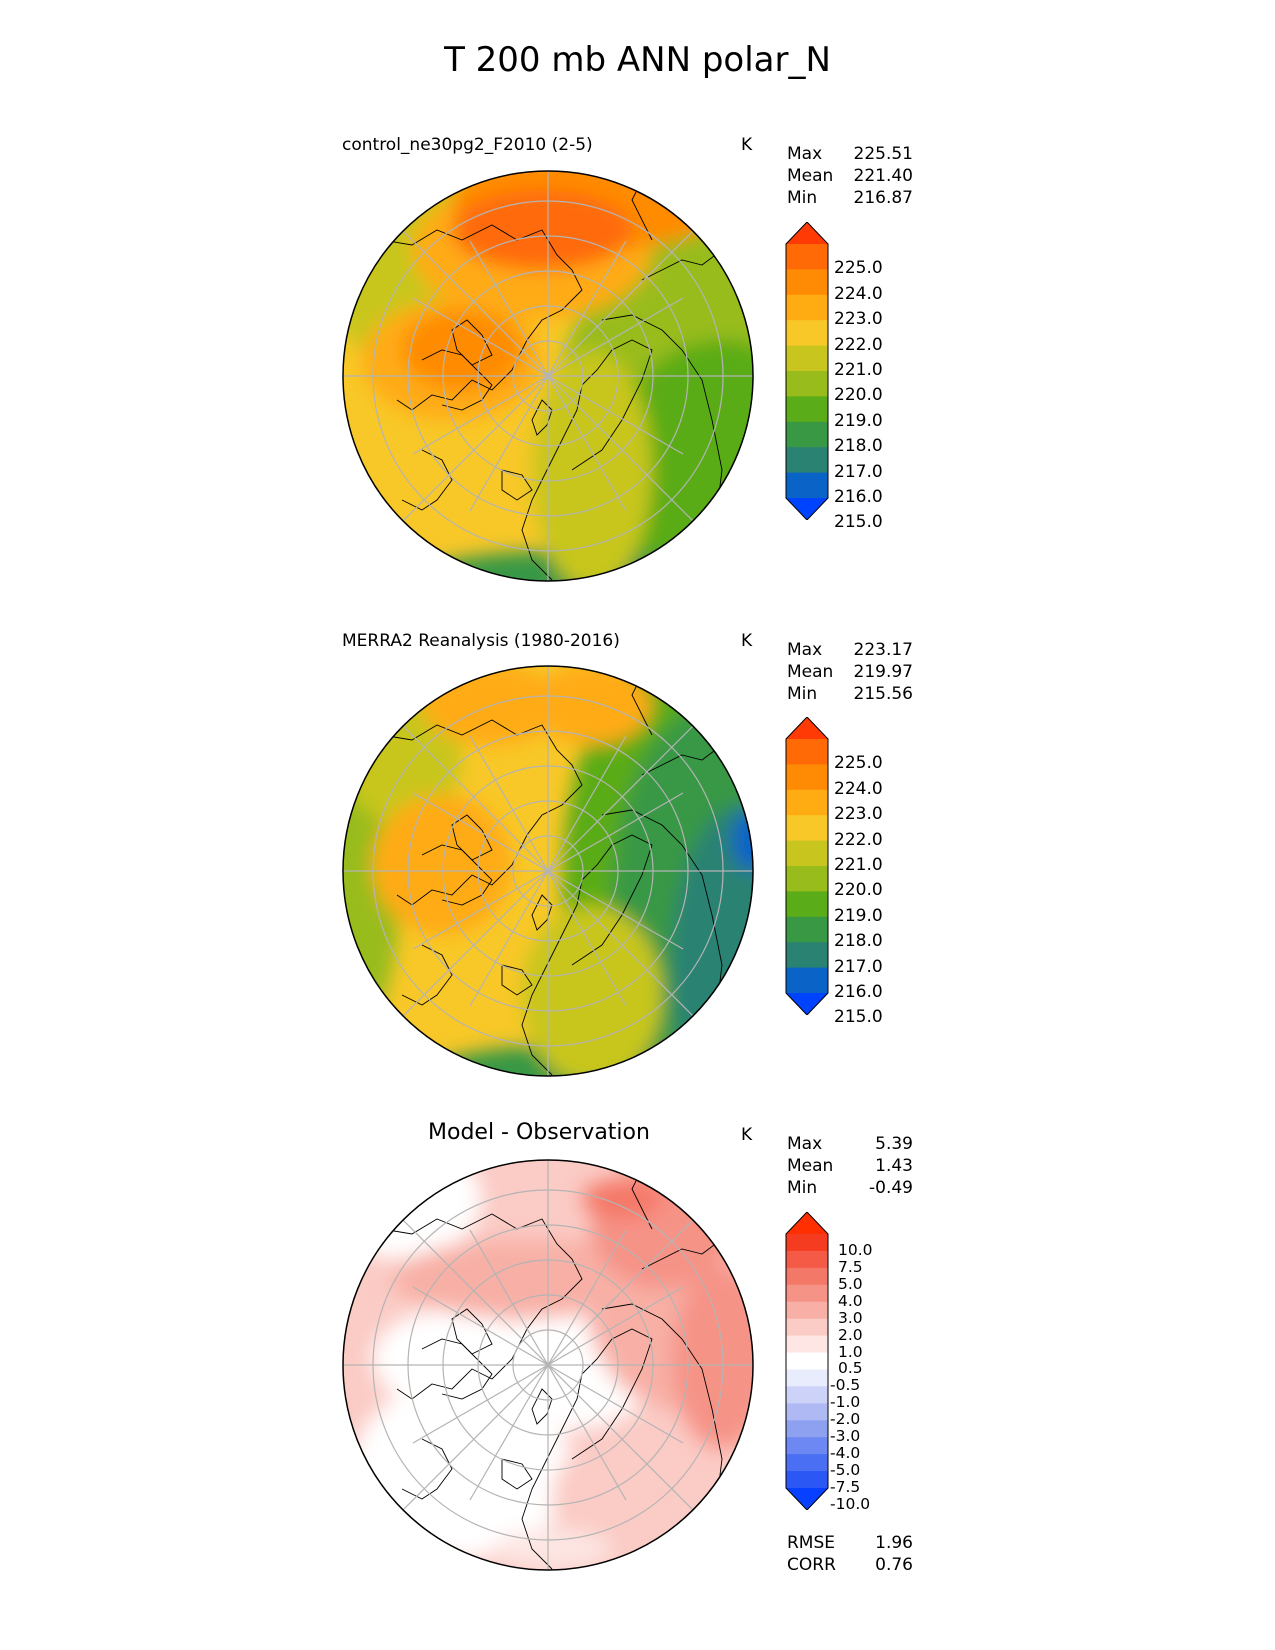 This screenshot has width=1275, height=1650. I want to click on stat-value: 223.17, so click(883, 650).